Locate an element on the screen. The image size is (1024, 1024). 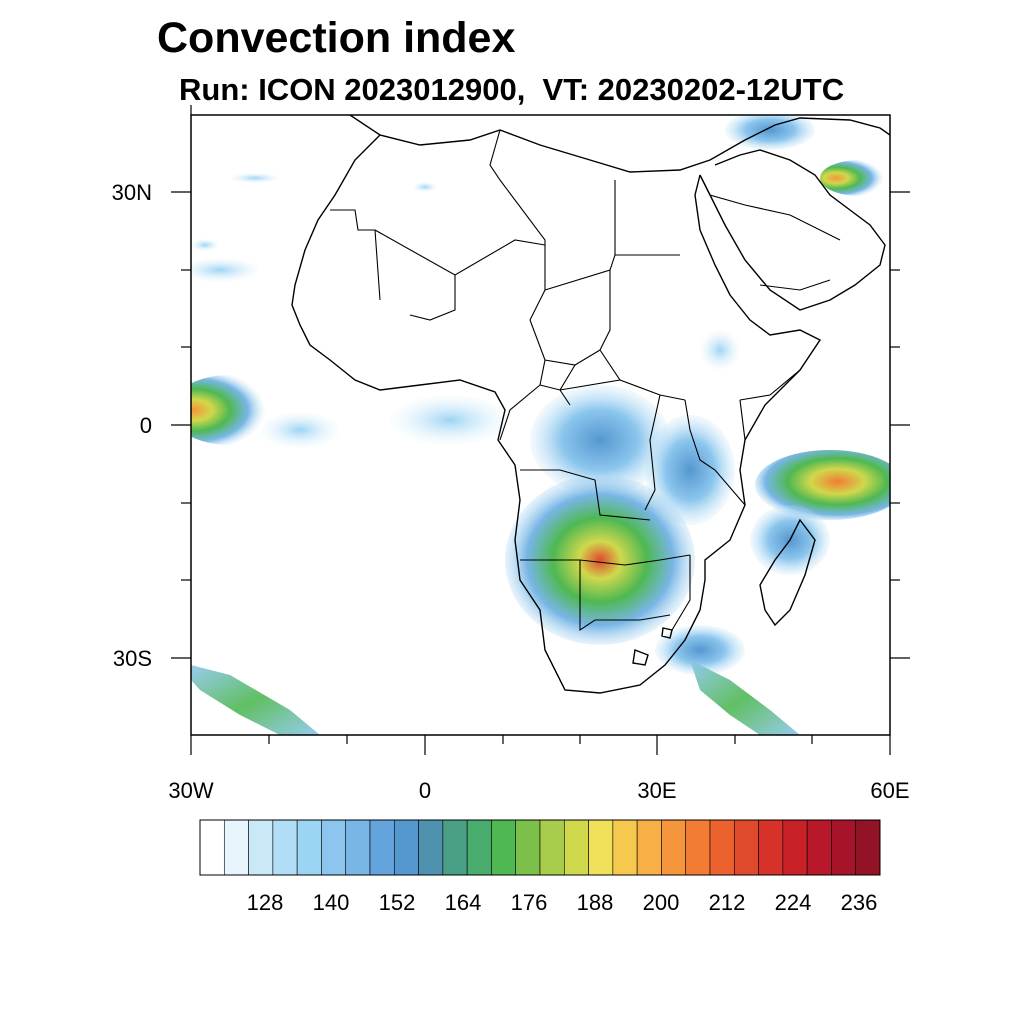
lon-label-30e: 30E is located at coordinates (657, 790).